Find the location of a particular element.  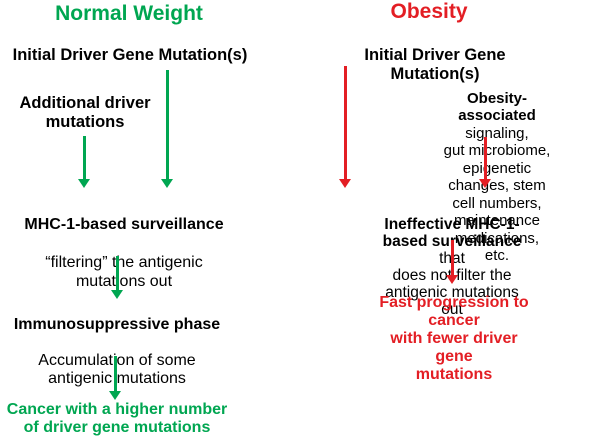

down-arrow-initial-to-ineffective is located at coordinates (345, 127).